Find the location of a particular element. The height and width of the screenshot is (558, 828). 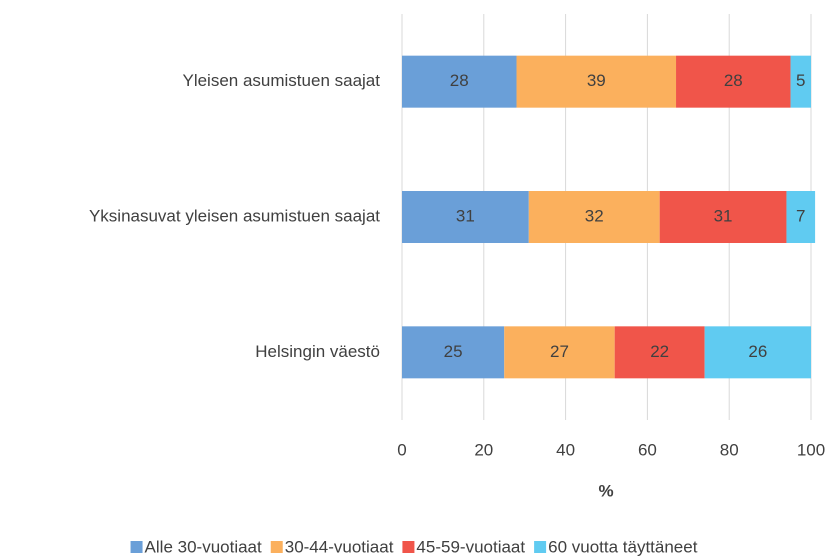

legend-label: 30-44-vuotiaat is located at coordinates (339, 546).